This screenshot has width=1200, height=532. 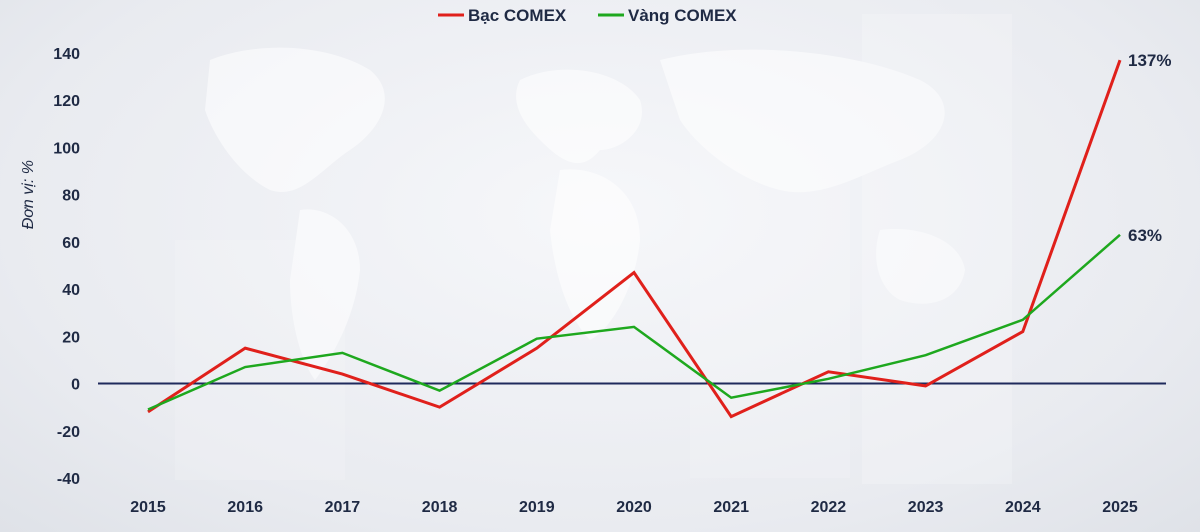 What do you see at coordinates (731, 507) in the screenshot?
I see `x-tick-label: 2021` at bounding box center [731, 507].